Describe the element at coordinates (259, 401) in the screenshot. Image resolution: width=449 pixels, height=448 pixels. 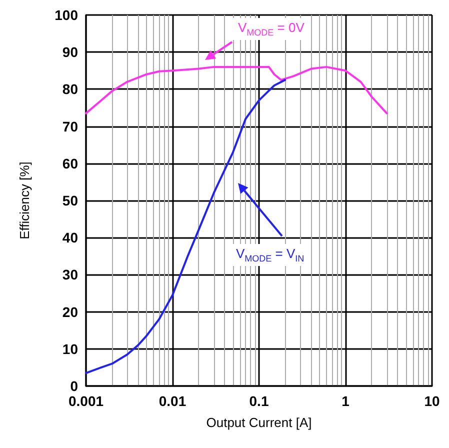
I see `x-tick-label: 0.1` at that location.